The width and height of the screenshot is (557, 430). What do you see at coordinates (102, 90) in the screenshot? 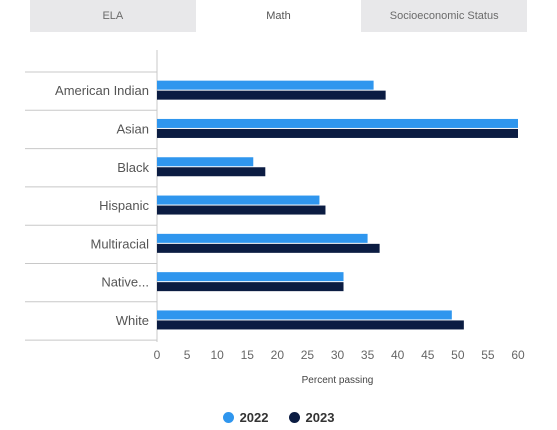
I see `category-label: American Indian` at bounding box center [102, 90].